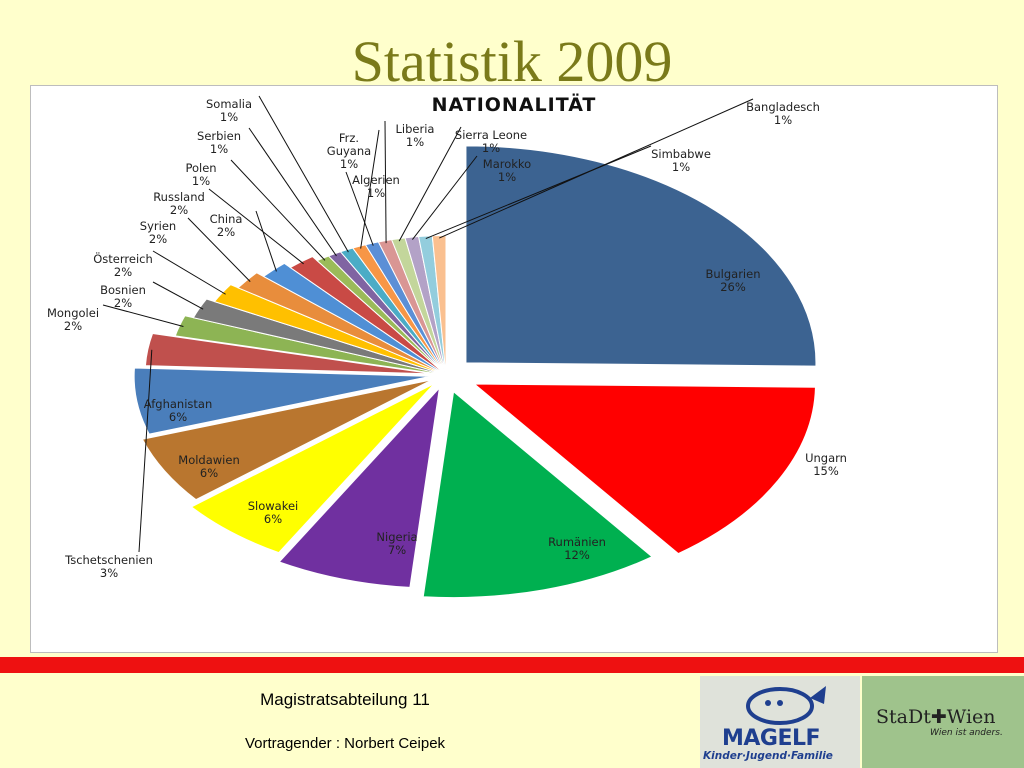 The image size is (1024, 768). I want to click on slice-label: Nigeria 7%, so click(396, 543).